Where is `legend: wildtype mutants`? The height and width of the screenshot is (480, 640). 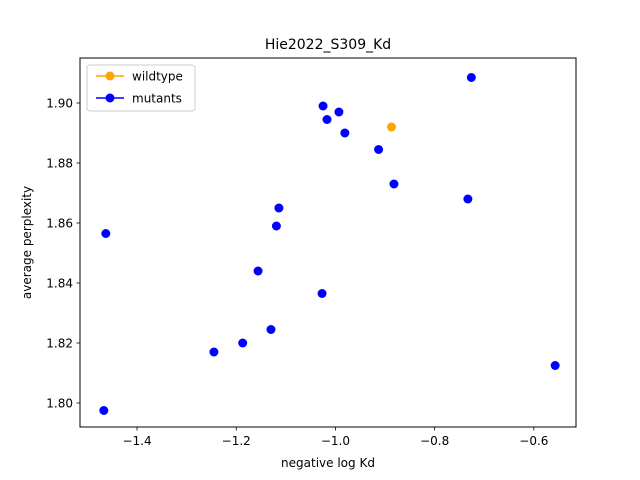 legend: wildtype mutants is located at coordinates (141, 88).